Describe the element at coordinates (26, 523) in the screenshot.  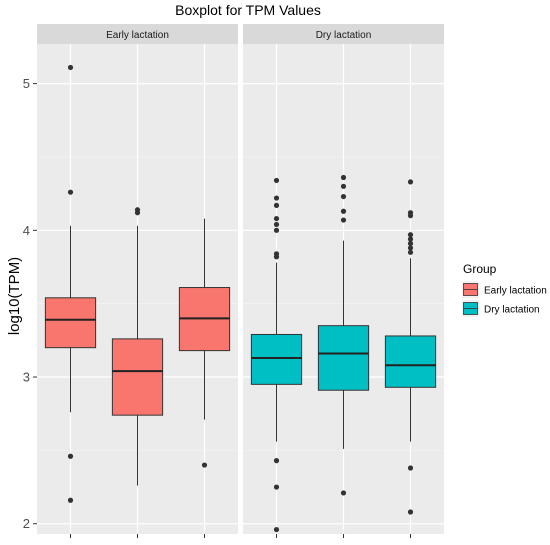
I see `y-tick-label: 2` at that location.